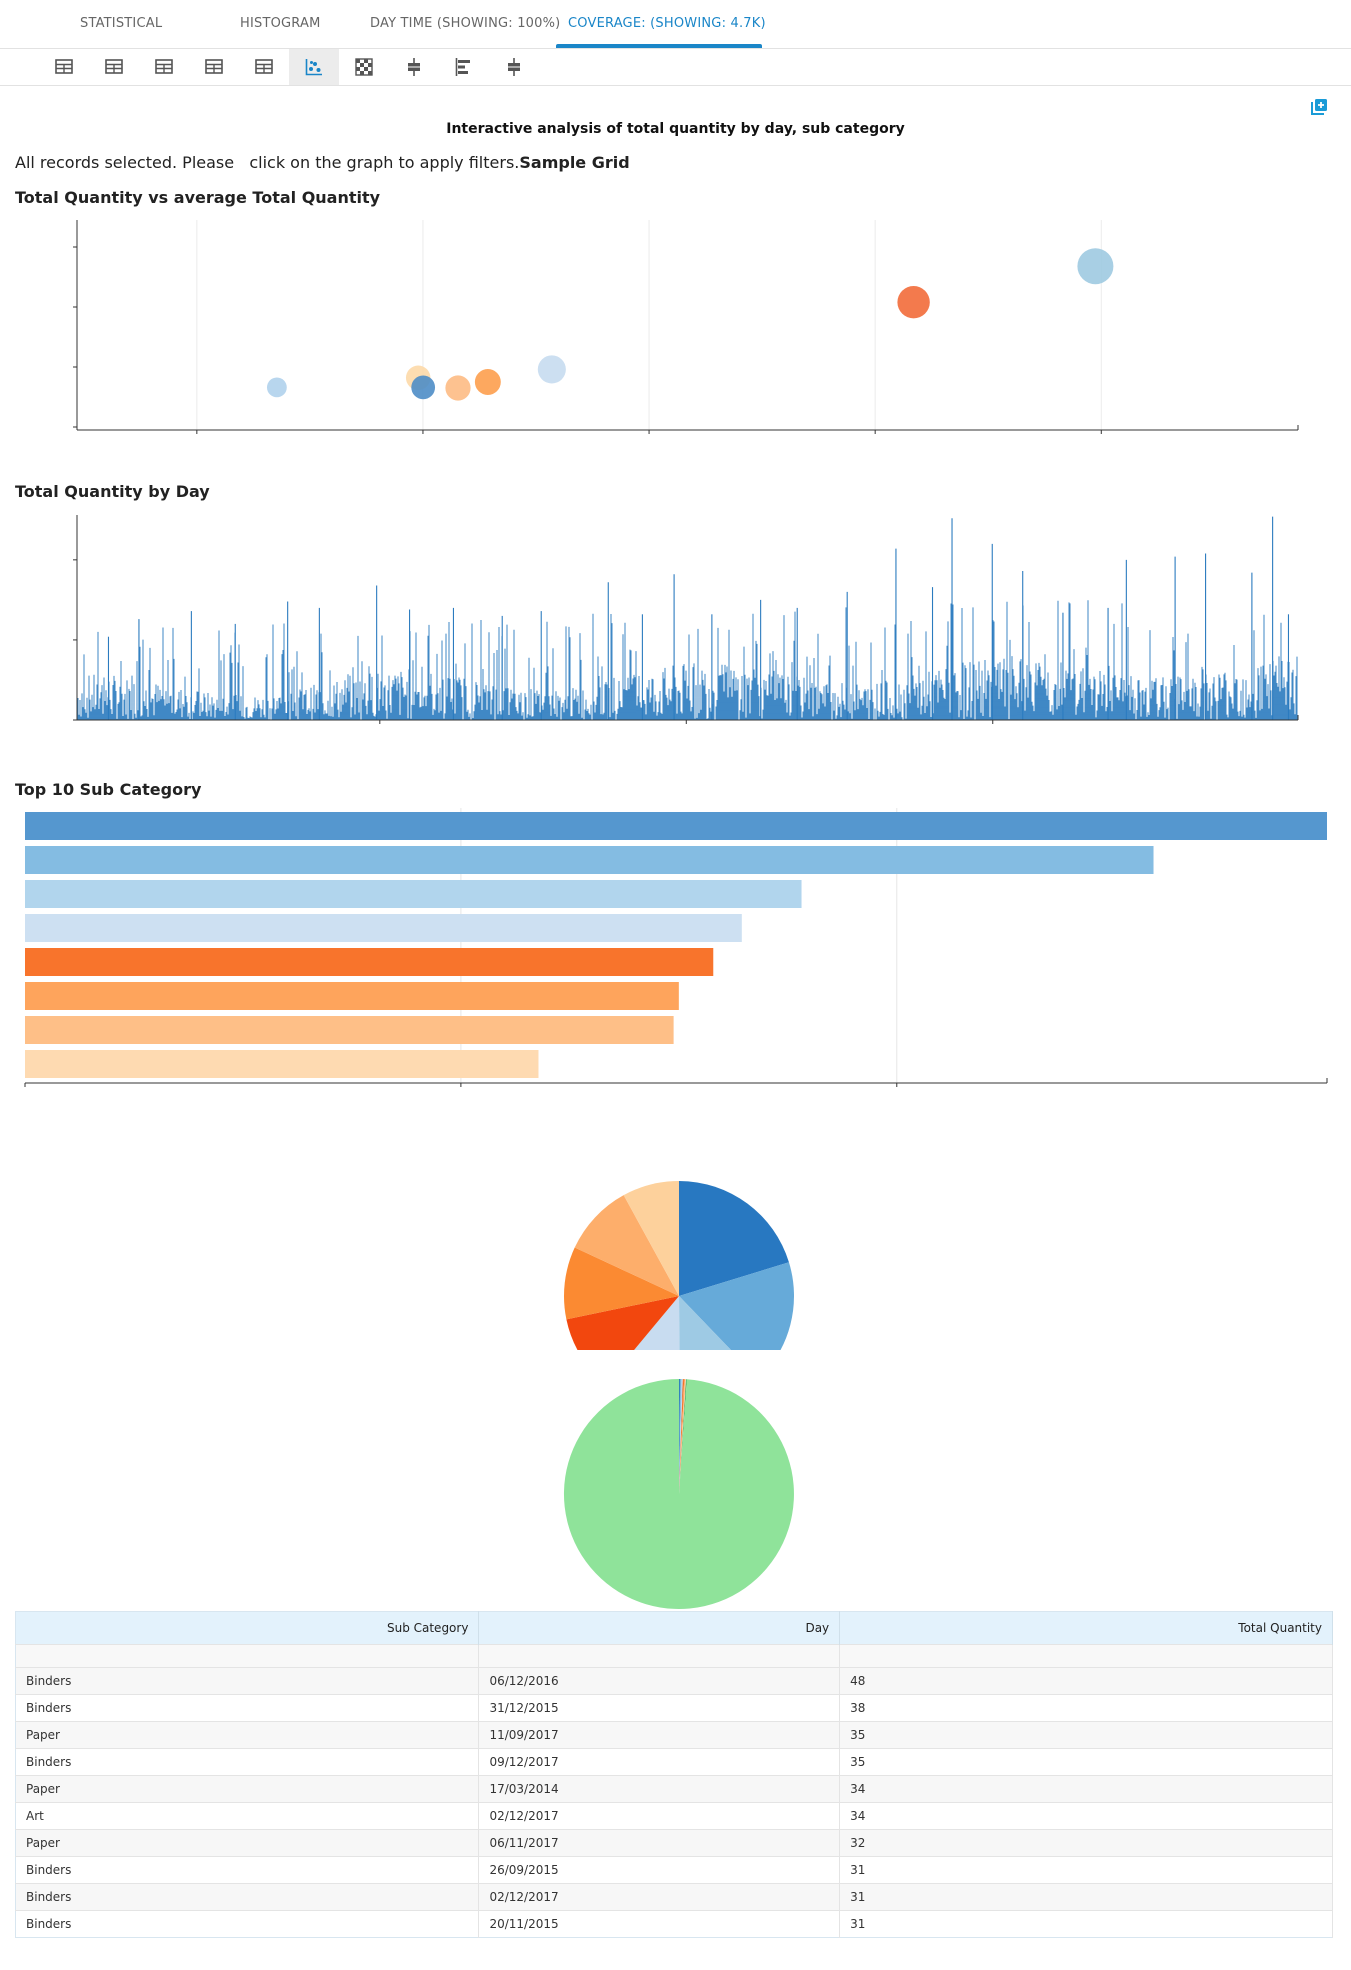  Describe the element at coordinates (659, 1789) in the screenshot. I see `cell-day: 17/03/2014` at that location.